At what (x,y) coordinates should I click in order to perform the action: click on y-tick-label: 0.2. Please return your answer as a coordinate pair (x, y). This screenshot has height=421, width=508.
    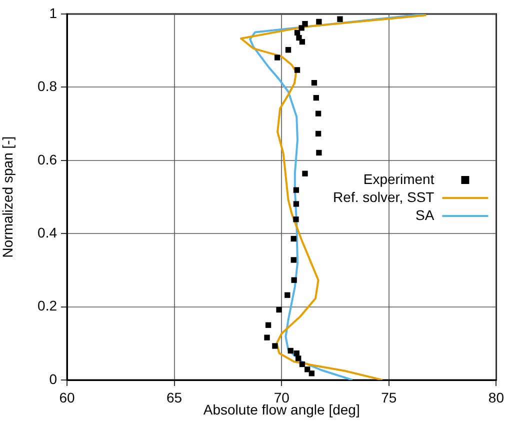
    Looking at the image, I should click on (48, 306).